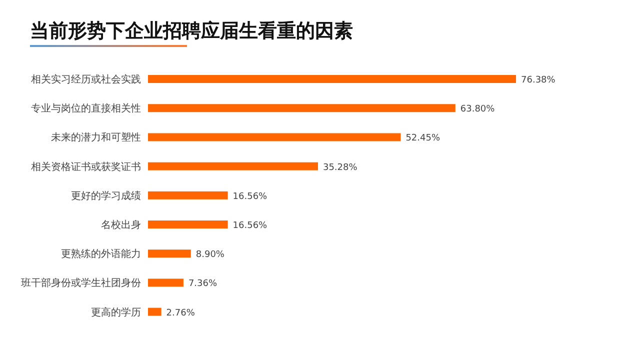 Image resolution: width=642 pixels, height=348 pixels. I want to click on data-label: 35.28%, so click(340, 167).